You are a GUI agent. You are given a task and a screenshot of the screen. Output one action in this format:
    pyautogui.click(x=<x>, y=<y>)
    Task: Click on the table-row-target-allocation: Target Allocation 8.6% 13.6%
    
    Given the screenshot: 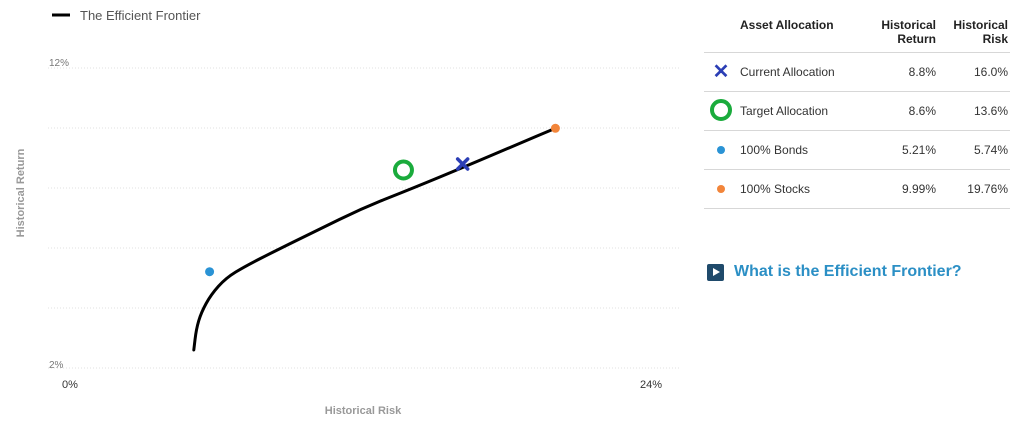 What is the action you would take?
    pyautogui.click(x=857, y=111)
    